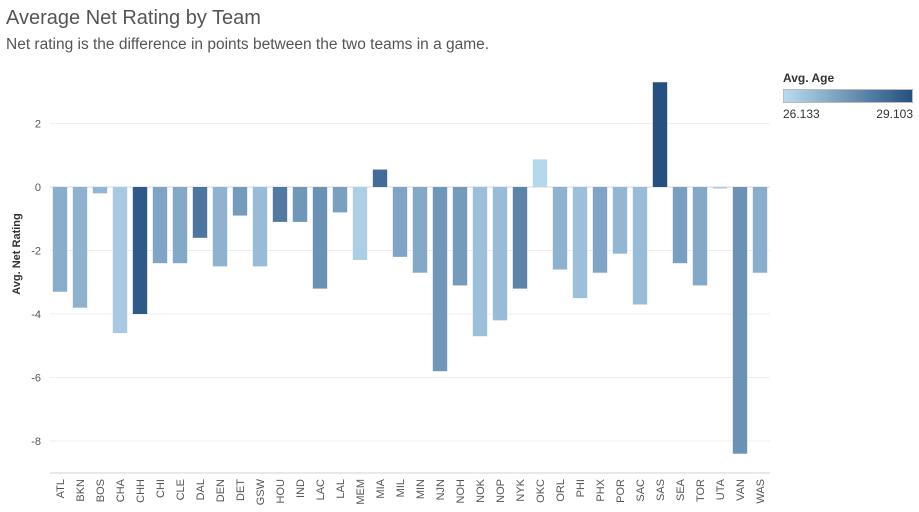 This screenshot has width=919, height=512. What do you see at coordinates (381, 488) in the screenshot?
I see `x-tick-label: MIA` at bounding box center [381, 488].